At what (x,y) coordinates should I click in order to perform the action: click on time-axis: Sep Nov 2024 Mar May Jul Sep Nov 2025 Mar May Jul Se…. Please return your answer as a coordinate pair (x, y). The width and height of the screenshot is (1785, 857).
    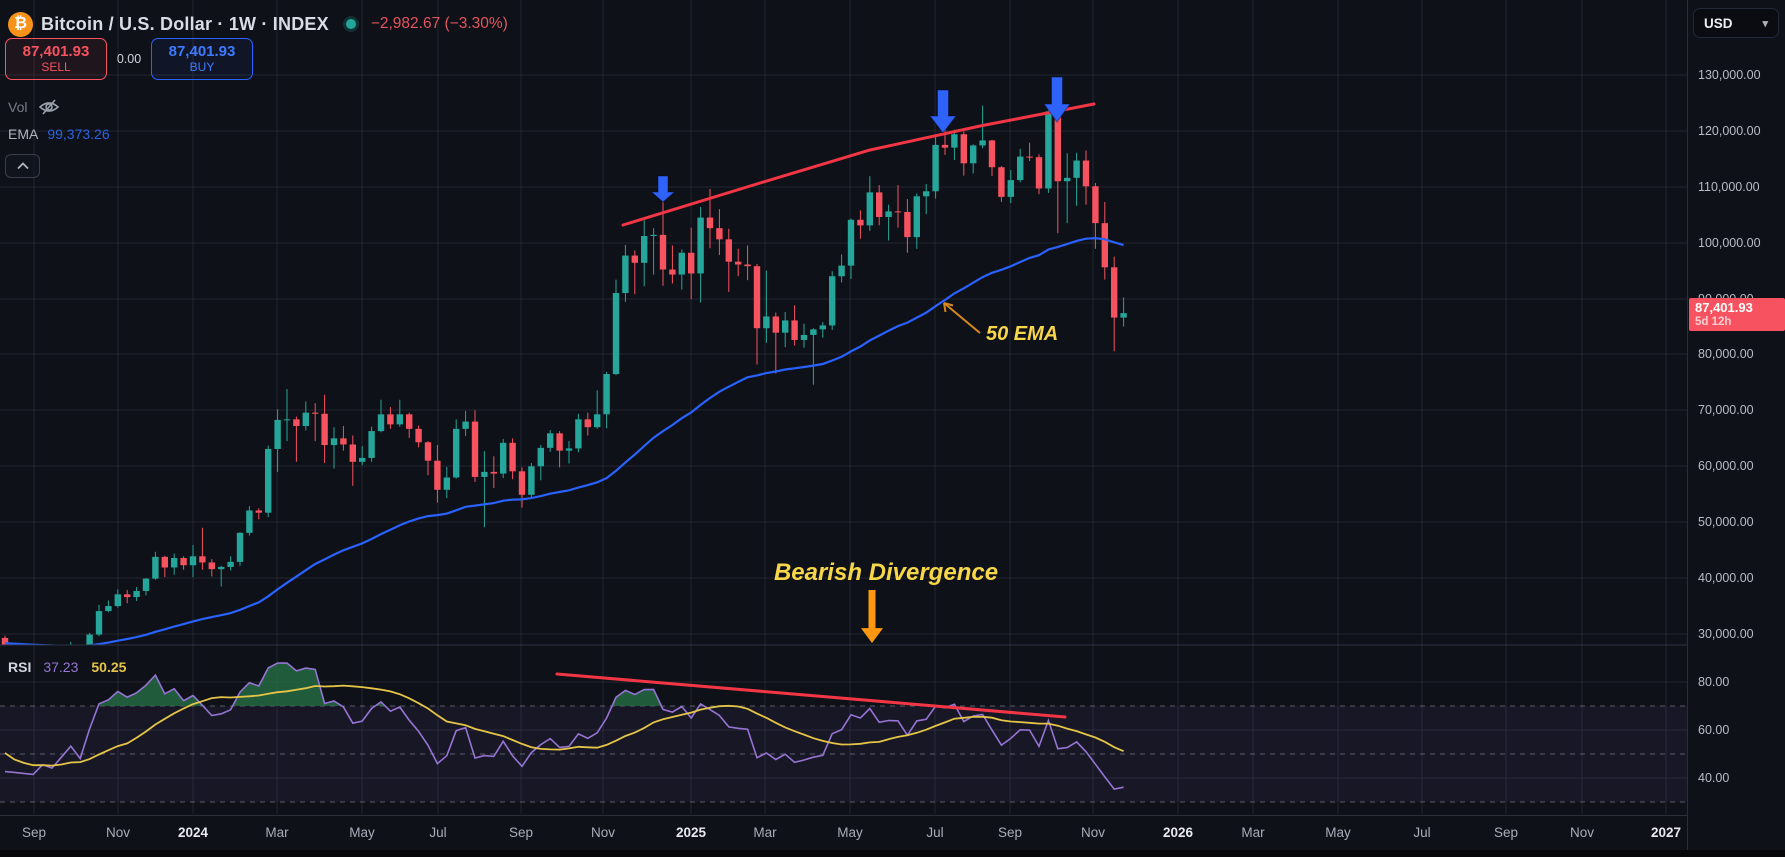
    Looking at the image, I should click on (892, 832).